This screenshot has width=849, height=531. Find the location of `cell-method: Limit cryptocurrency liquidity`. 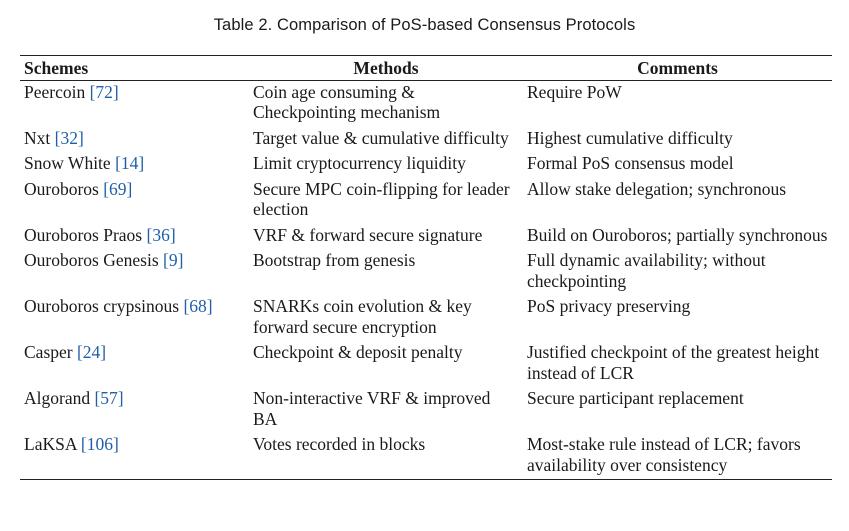

cell-method: Limit cryptocurrency liquidity is located at coordinates (359, 163).